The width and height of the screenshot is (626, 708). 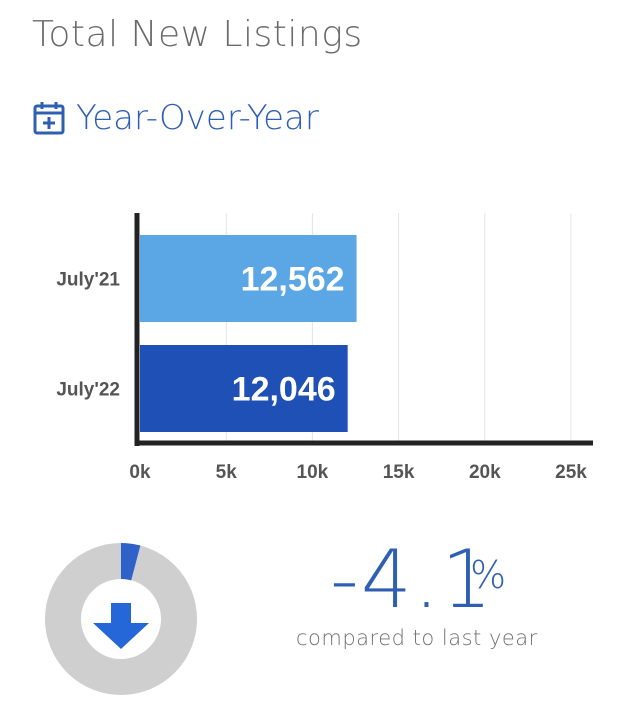 What do you see at coordinates (284, 390) in the screenshot?
I see `bar-value-label: 12,046` at bounding box center [284, 390].